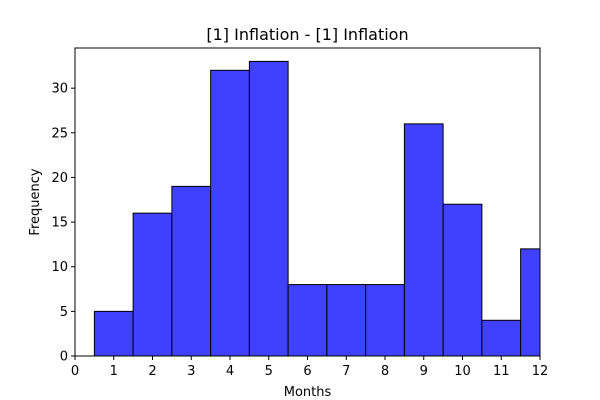 The image size is (600, 400). I want to click on y-tick-label: 0, so click(64, 357).